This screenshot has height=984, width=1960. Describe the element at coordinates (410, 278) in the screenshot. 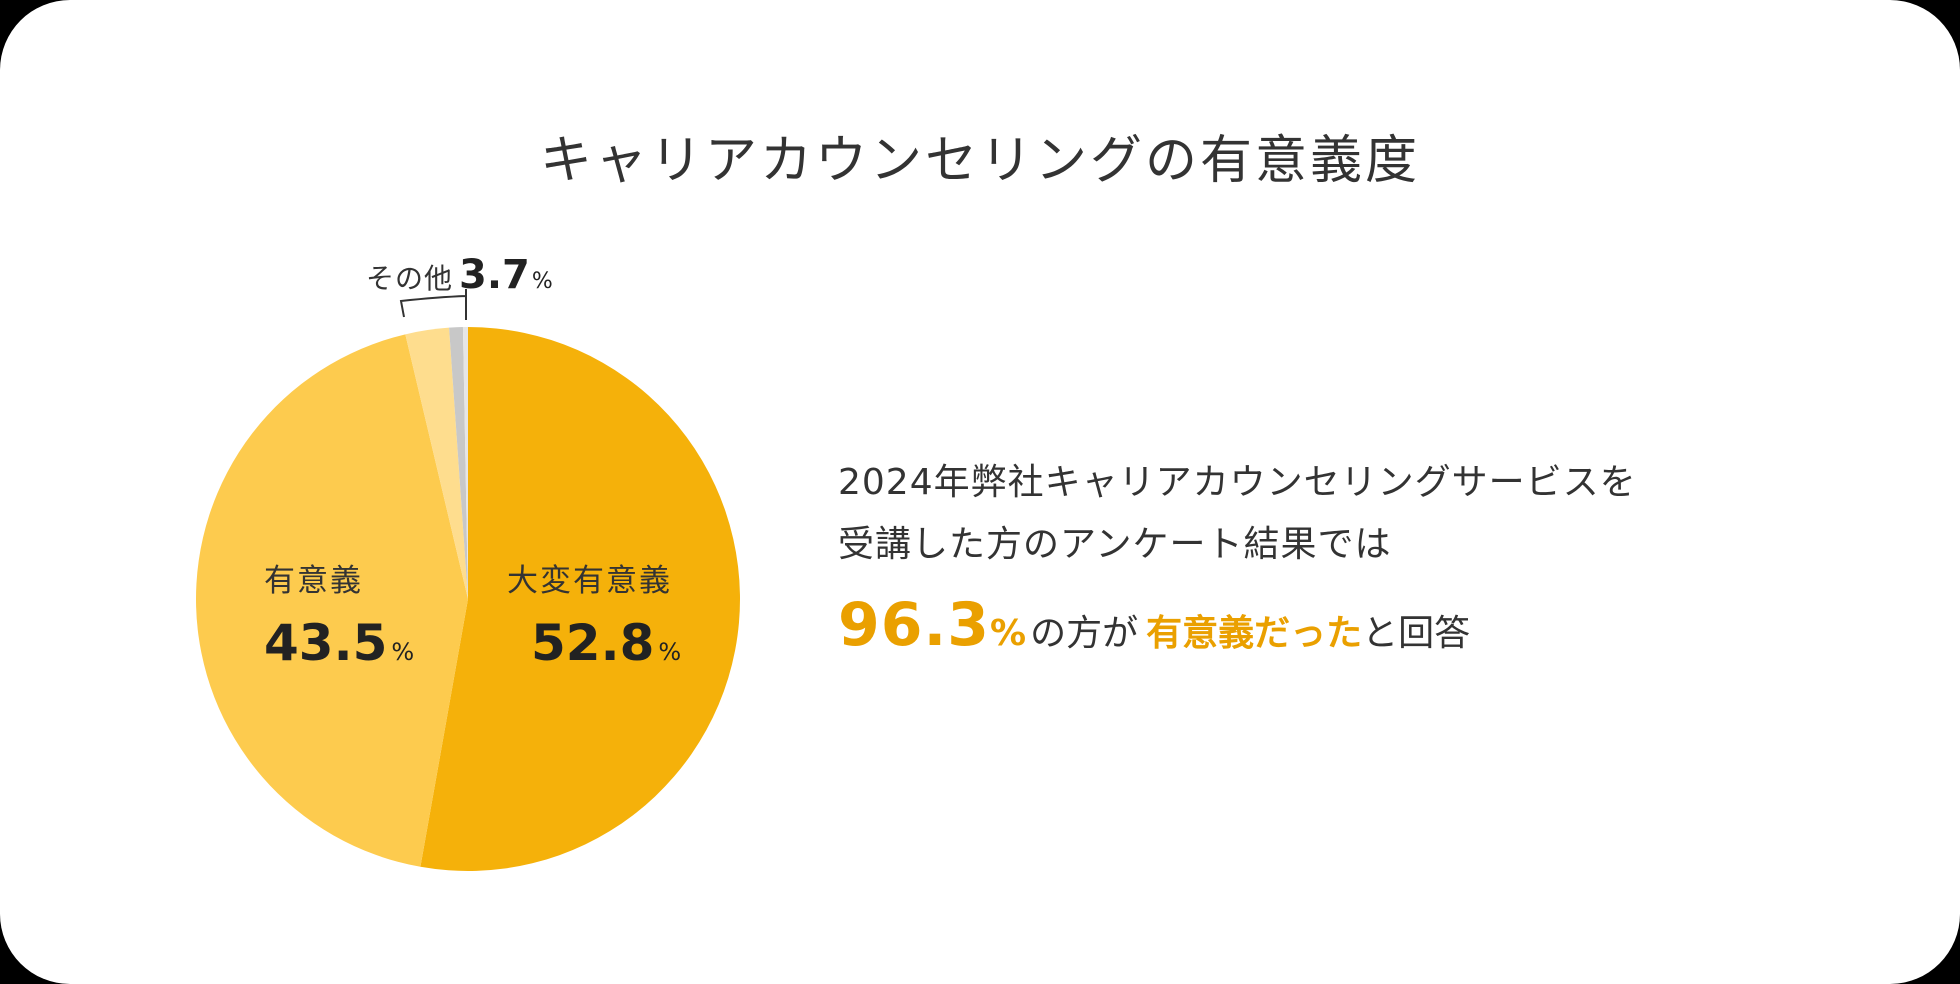

I see `other-name: その他` at that location.